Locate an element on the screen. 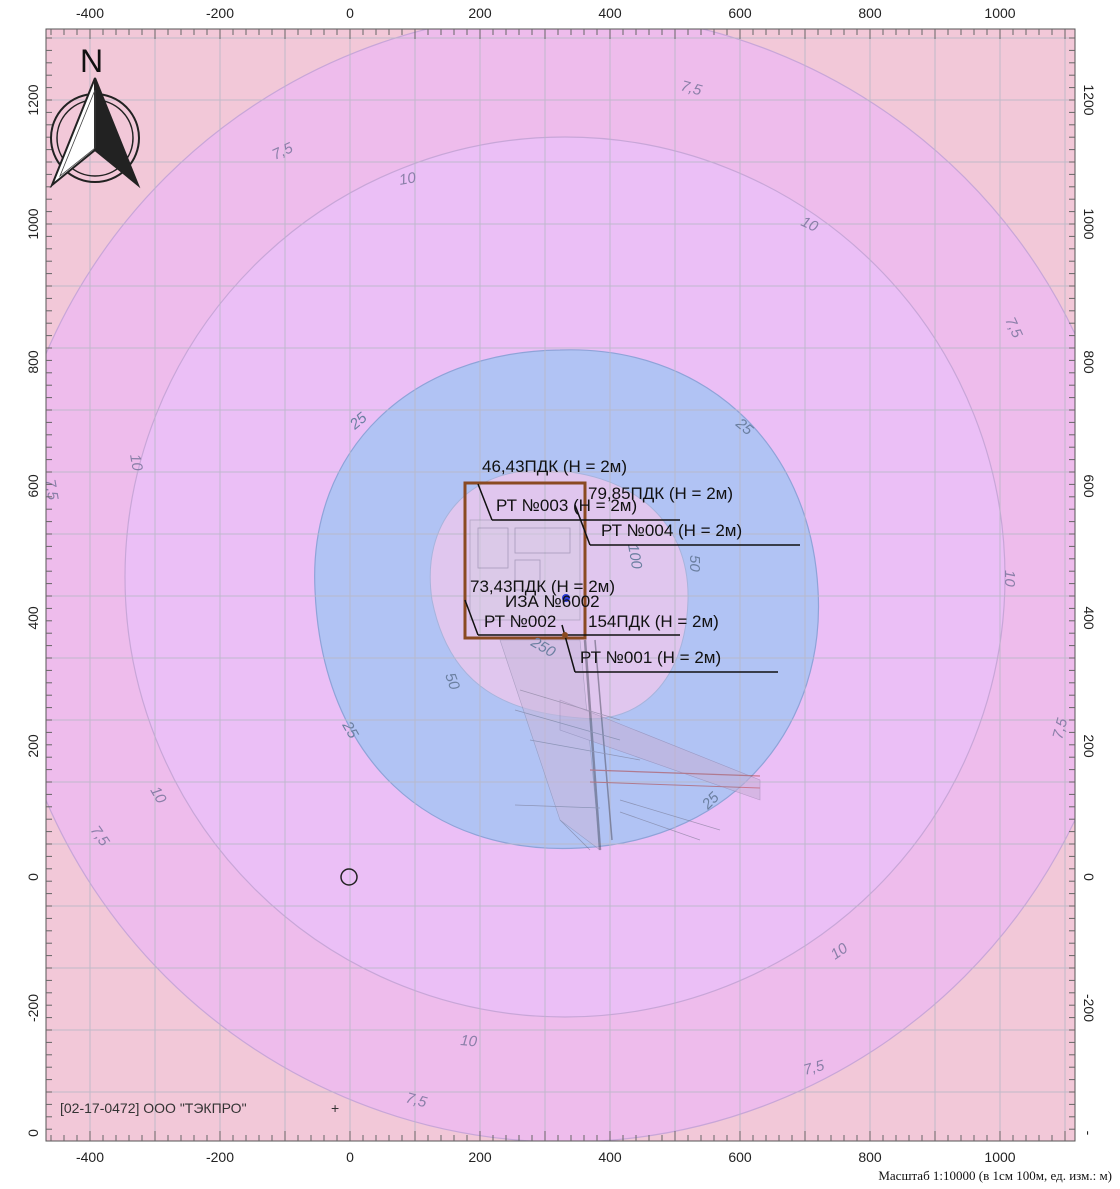 Image resolution: width=1120 pixels, height=1189 pixels. contour-label-7-5-left: 7,5 is located at coordinates (51, 490).